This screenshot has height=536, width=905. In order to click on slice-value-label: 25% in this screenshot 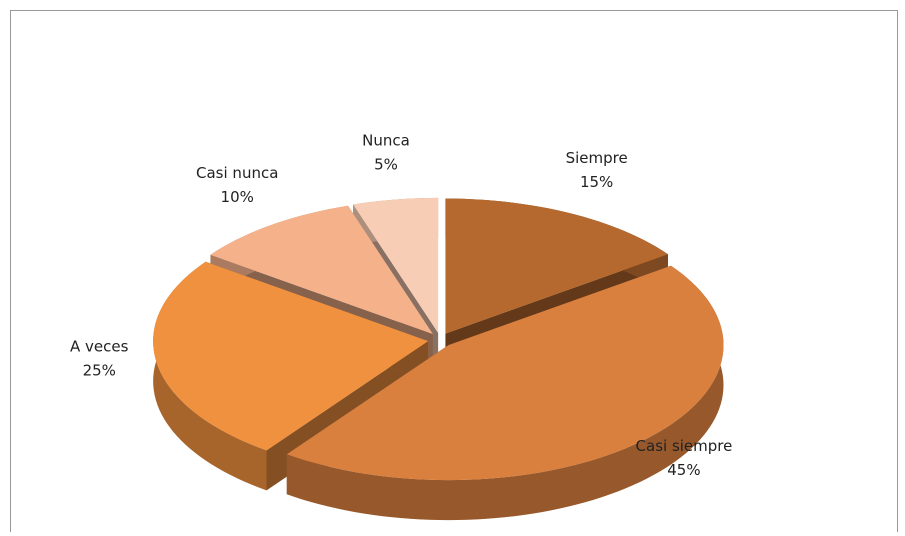, I will do `click(99, 371)`.